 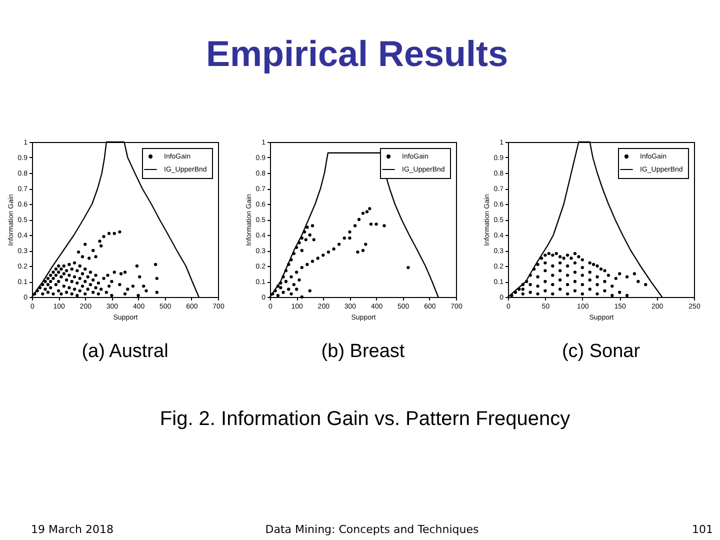 I want to click on text: (a) Austral, so click(x=125, y=351).